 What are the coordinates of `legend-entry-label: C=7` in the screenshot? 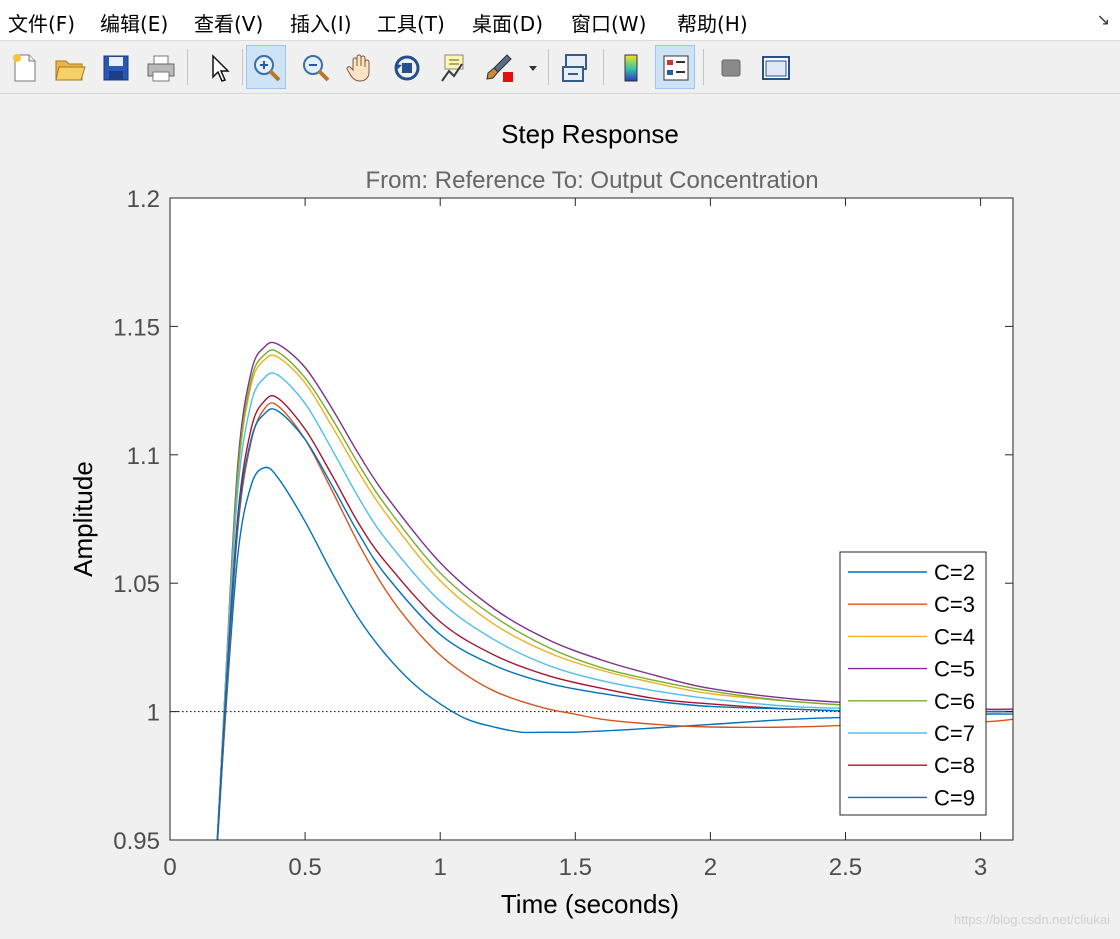 It's located at (954, 733).